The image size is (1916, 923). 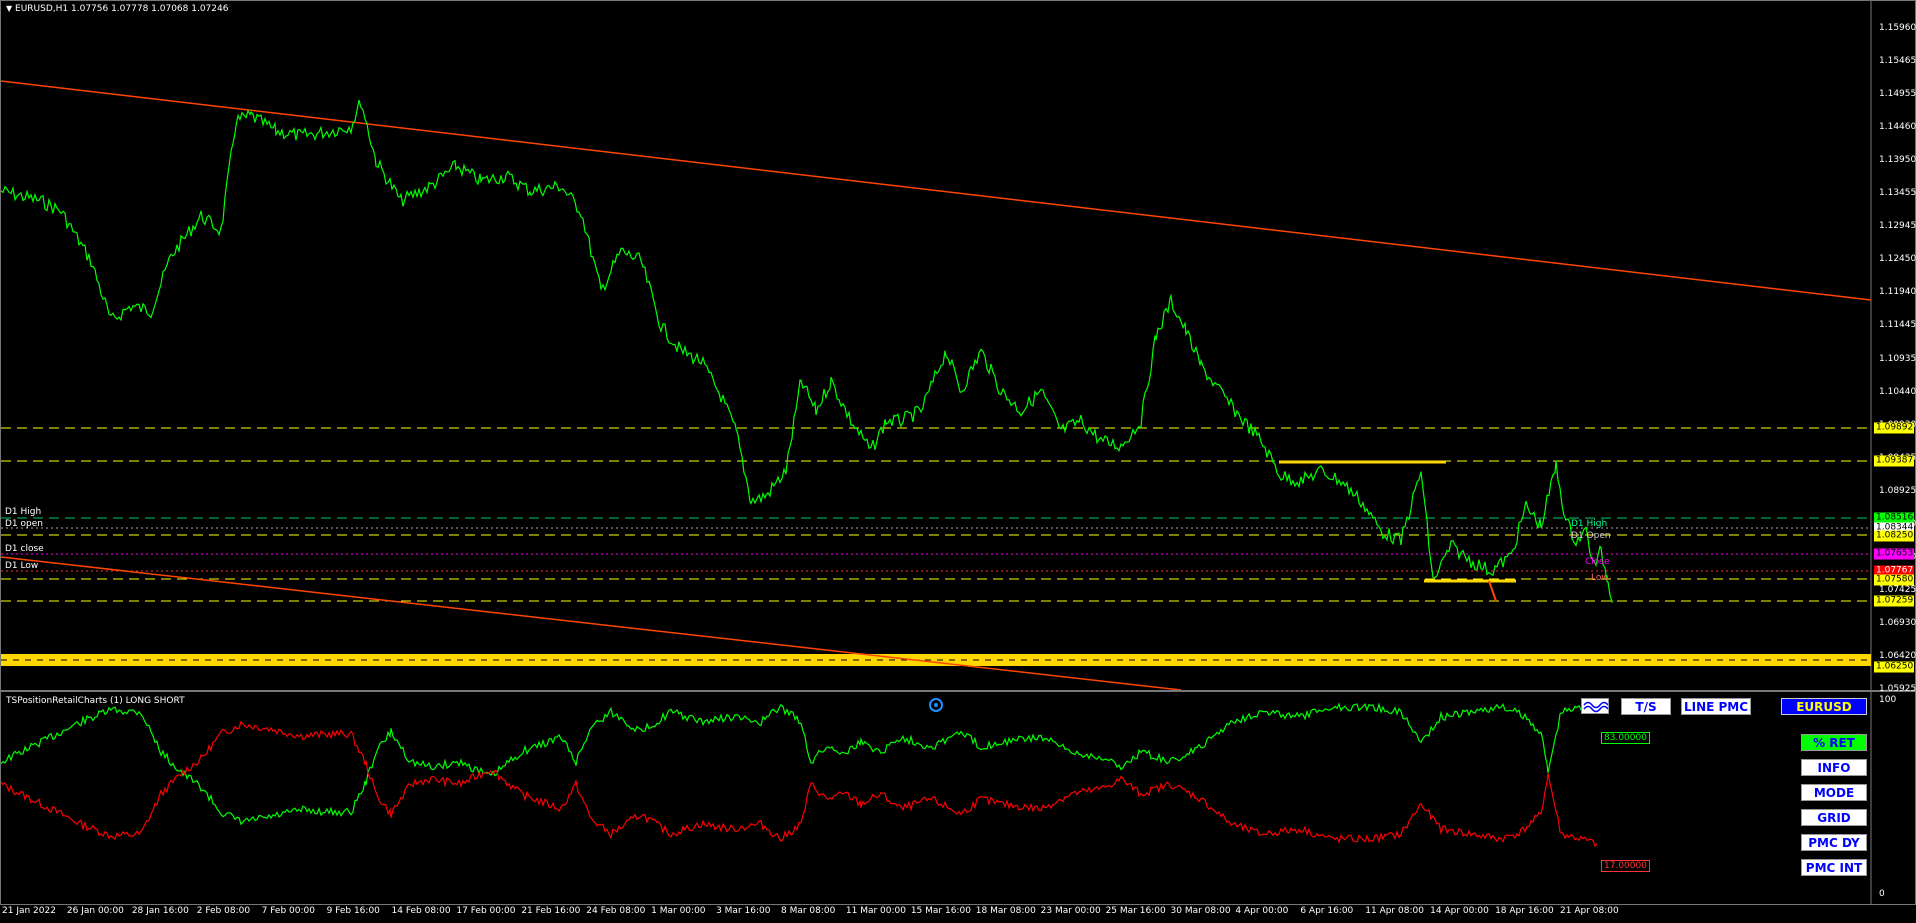 What do you see at coordinates (936, 660) in the screenshot?
I see `support-zone` at bounding box center [936, 660].